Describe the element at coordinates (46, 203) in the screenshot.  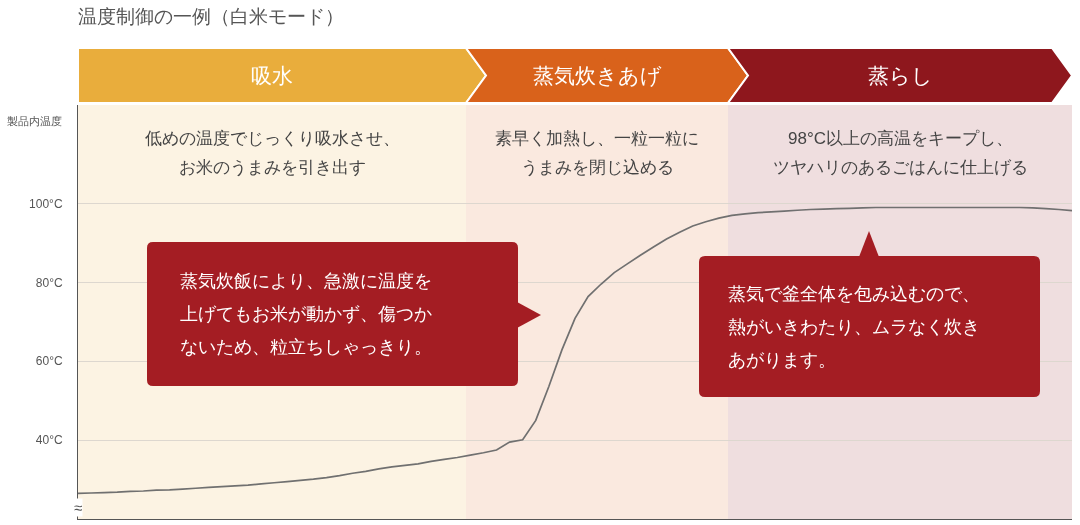
I see `y-tick-label: 100°C` at that location.